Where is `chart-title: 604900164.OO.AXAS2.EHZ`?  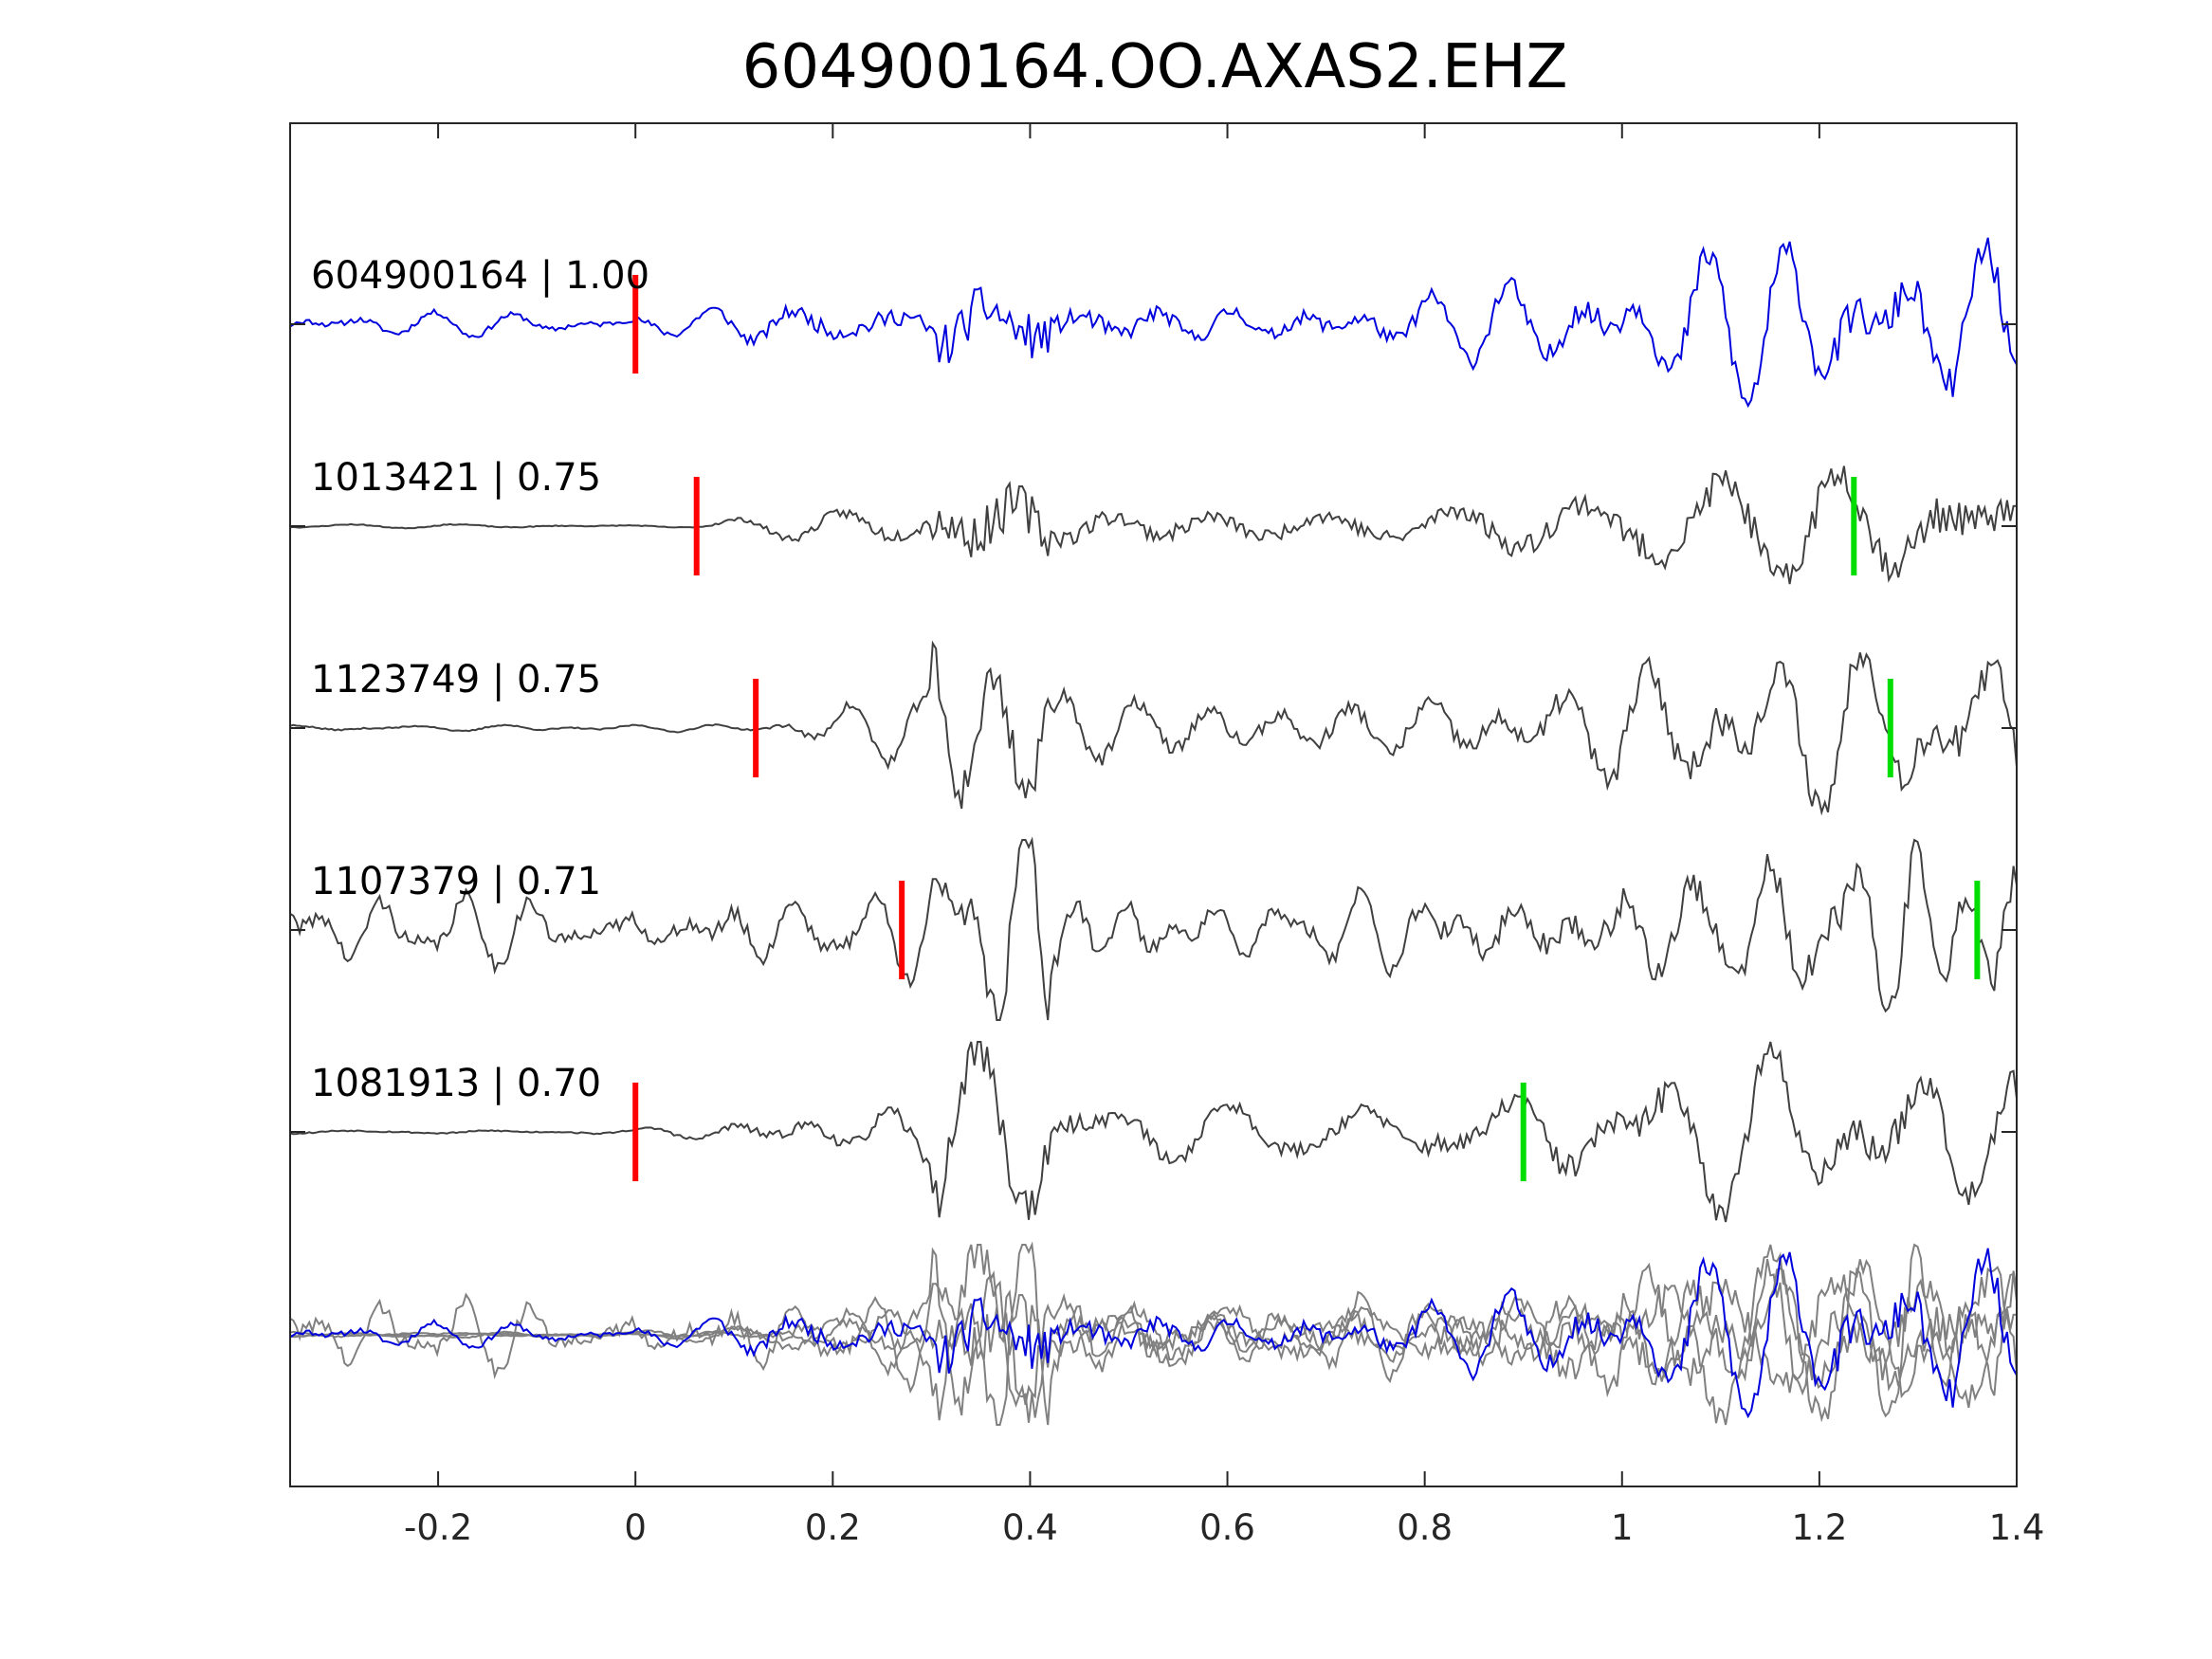
chart-title: 604900164.OO.AXAS2.EHZ is located at coordinates (1155, 67).